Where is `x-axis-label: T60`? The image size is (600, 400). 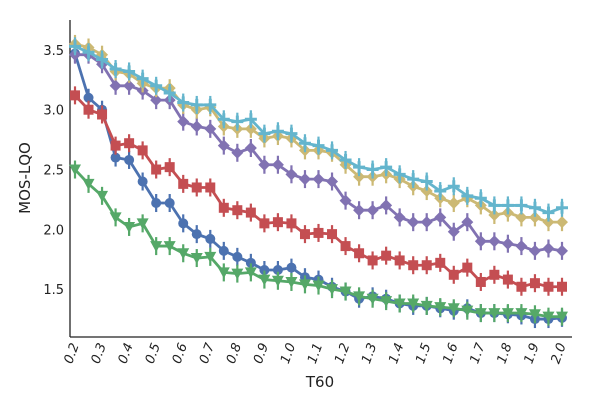 x-axis-label: T60 is located at coordinates (319, 382).